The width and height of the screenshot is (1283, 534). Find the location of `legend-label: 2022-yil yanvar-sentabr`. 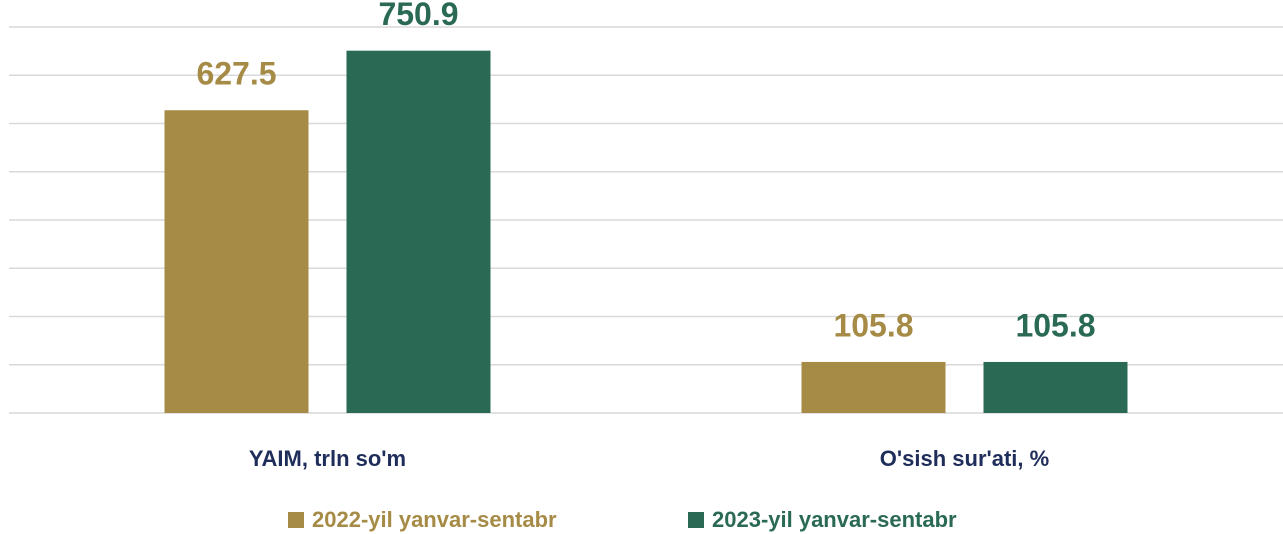

legend-label: 2022-yil yanvar-sentabr is located at coordinates (434, 519).